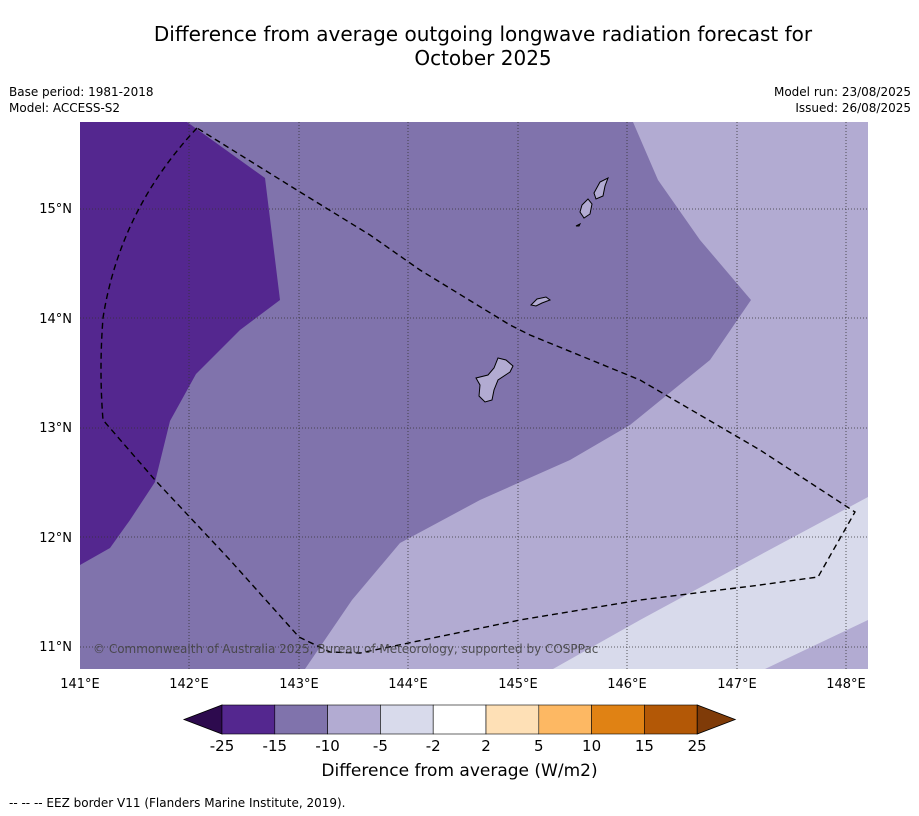 This screenshot has height=816, width=919. Describe the element at coordinates (518, 684) in the screenshot. I see `lon-label-145E: 145°E` at that location.